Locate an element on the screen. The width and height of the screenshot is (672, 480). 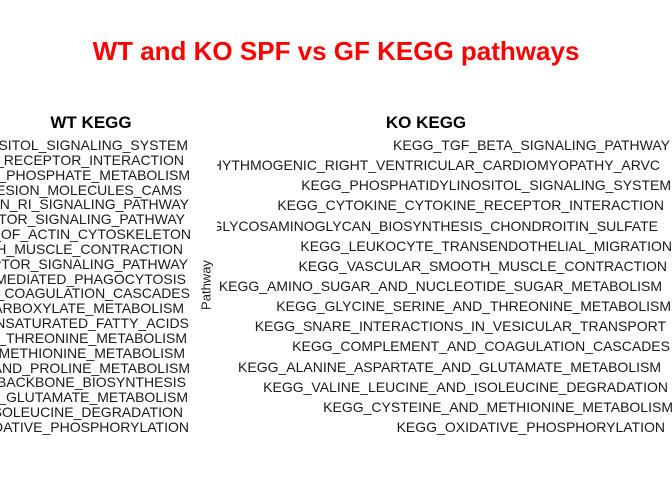
pathway-tick-label: KEGG_FC_GAMMA_R_MEDIATED_PHAGOCYTOSIS is located at coordinates (93, 278).